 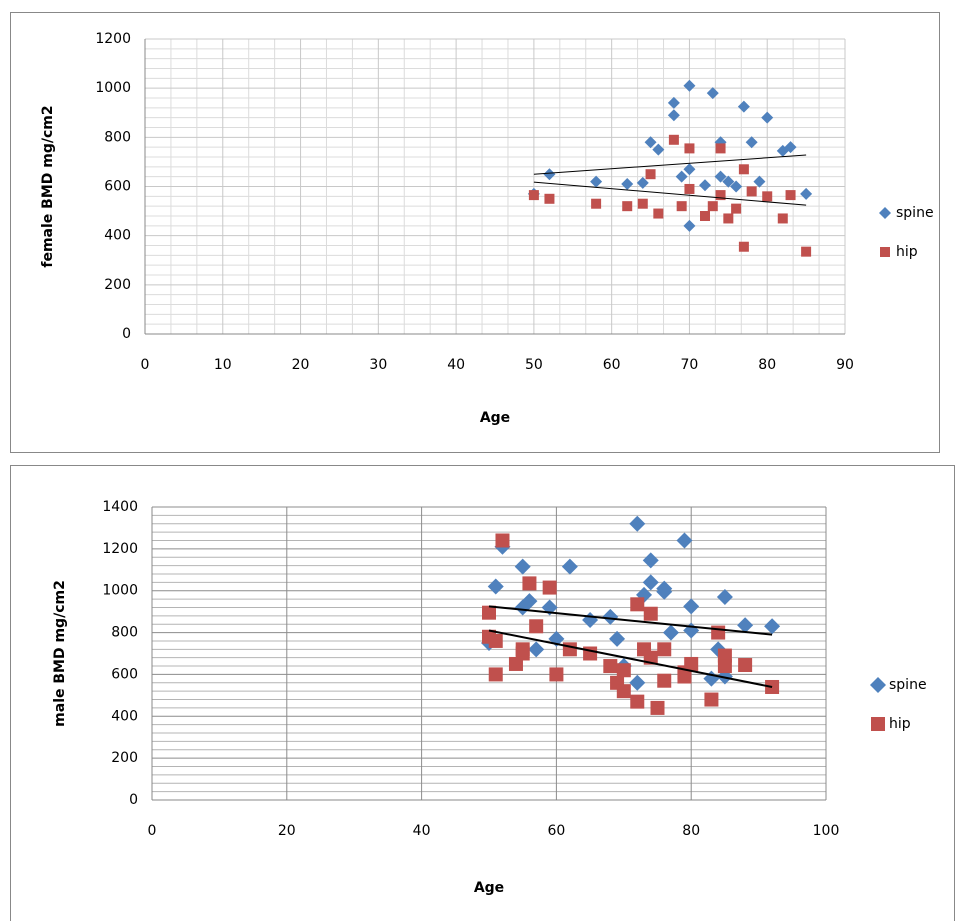 I want to click on y-tick-label: 1400, so click(x=120, y=507).